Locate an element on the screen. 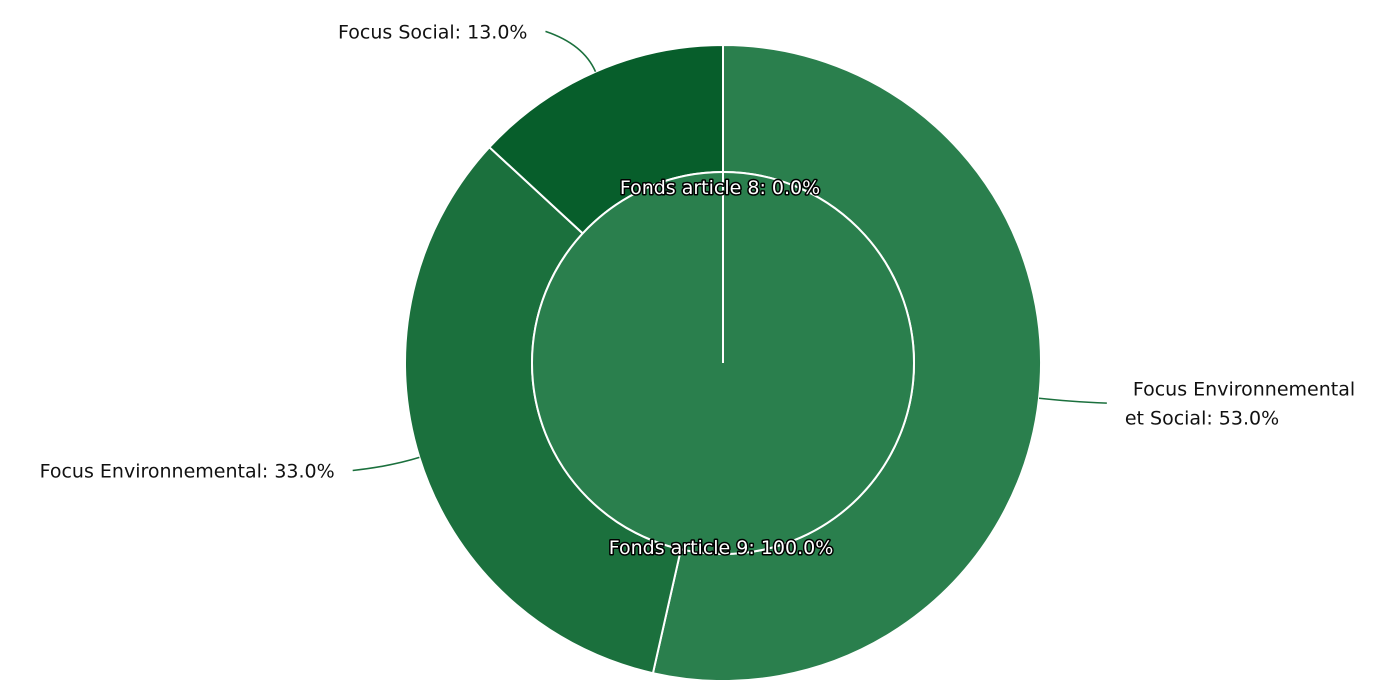 Image resolution: width=1386 pixels, height=680 pixels. outer-label-focus-environnemental-et-social: Focus Environnemental et Social: 53.0% is located at coordinates (1240, 404).